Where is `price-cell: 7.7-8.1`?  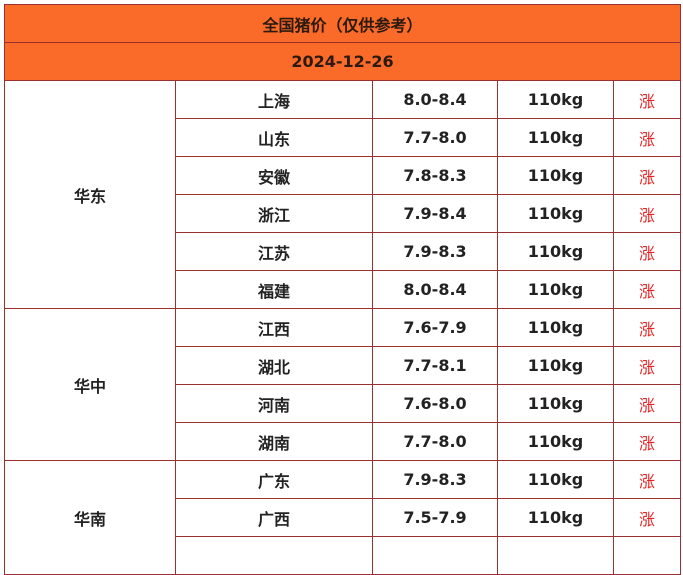
price-cell: 7.7-8.1 is located at coordinates (435, 365).